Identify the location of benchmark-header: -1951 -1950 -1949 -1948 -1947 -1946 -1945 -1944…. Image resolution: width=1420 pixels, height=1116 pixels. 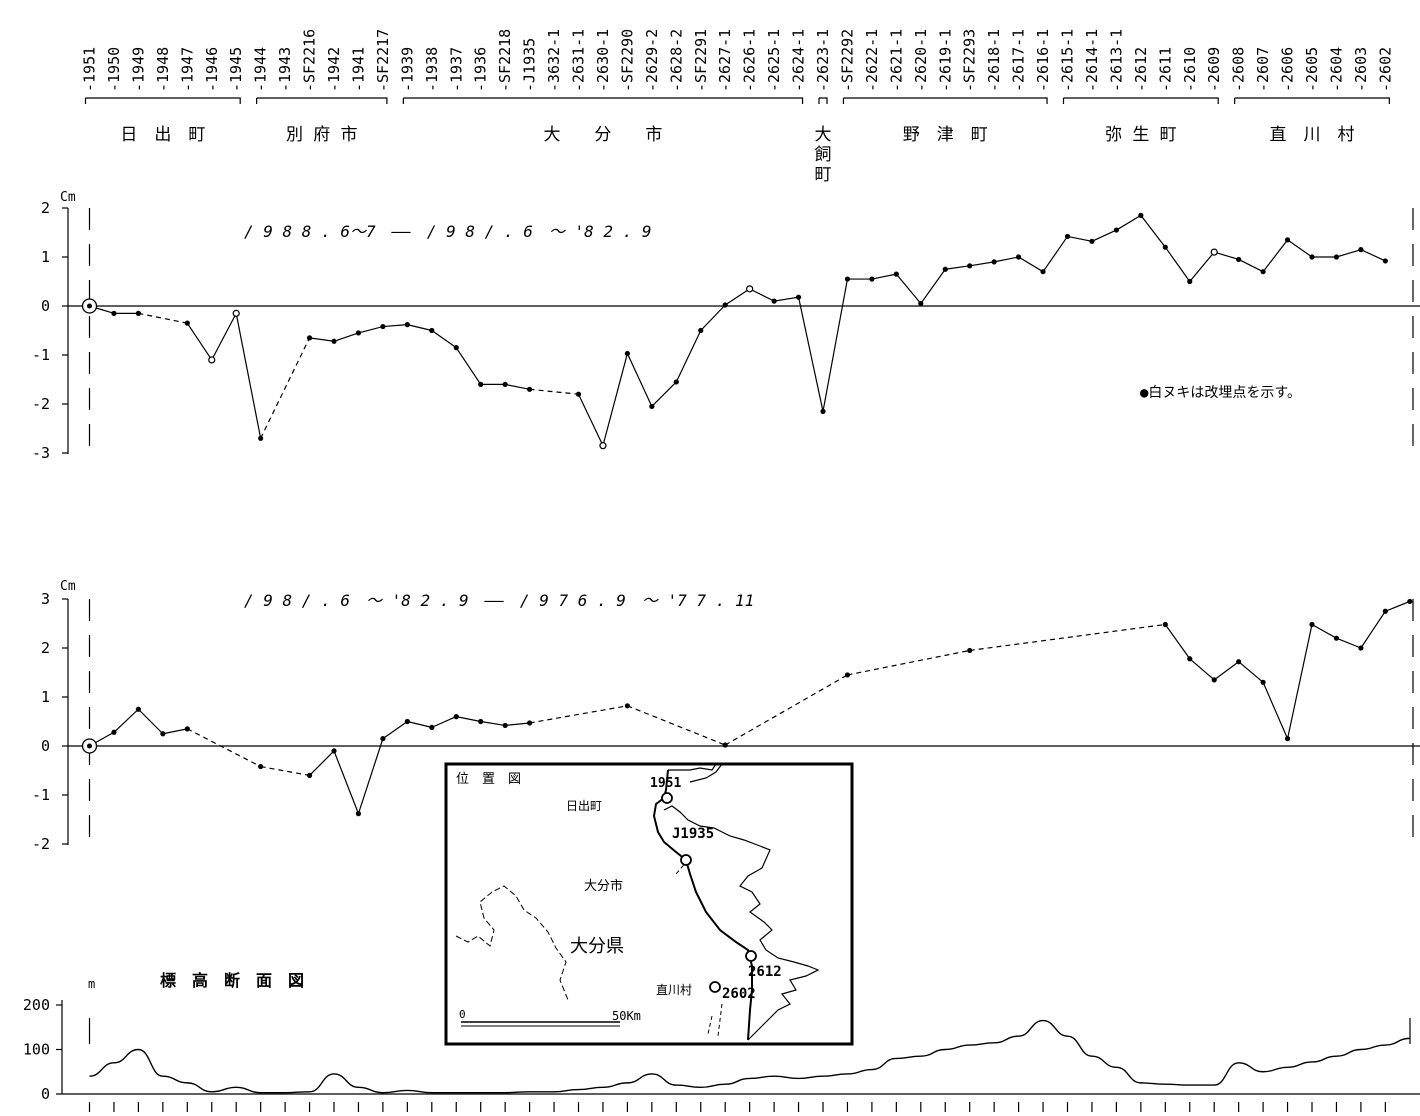
(738, 60).